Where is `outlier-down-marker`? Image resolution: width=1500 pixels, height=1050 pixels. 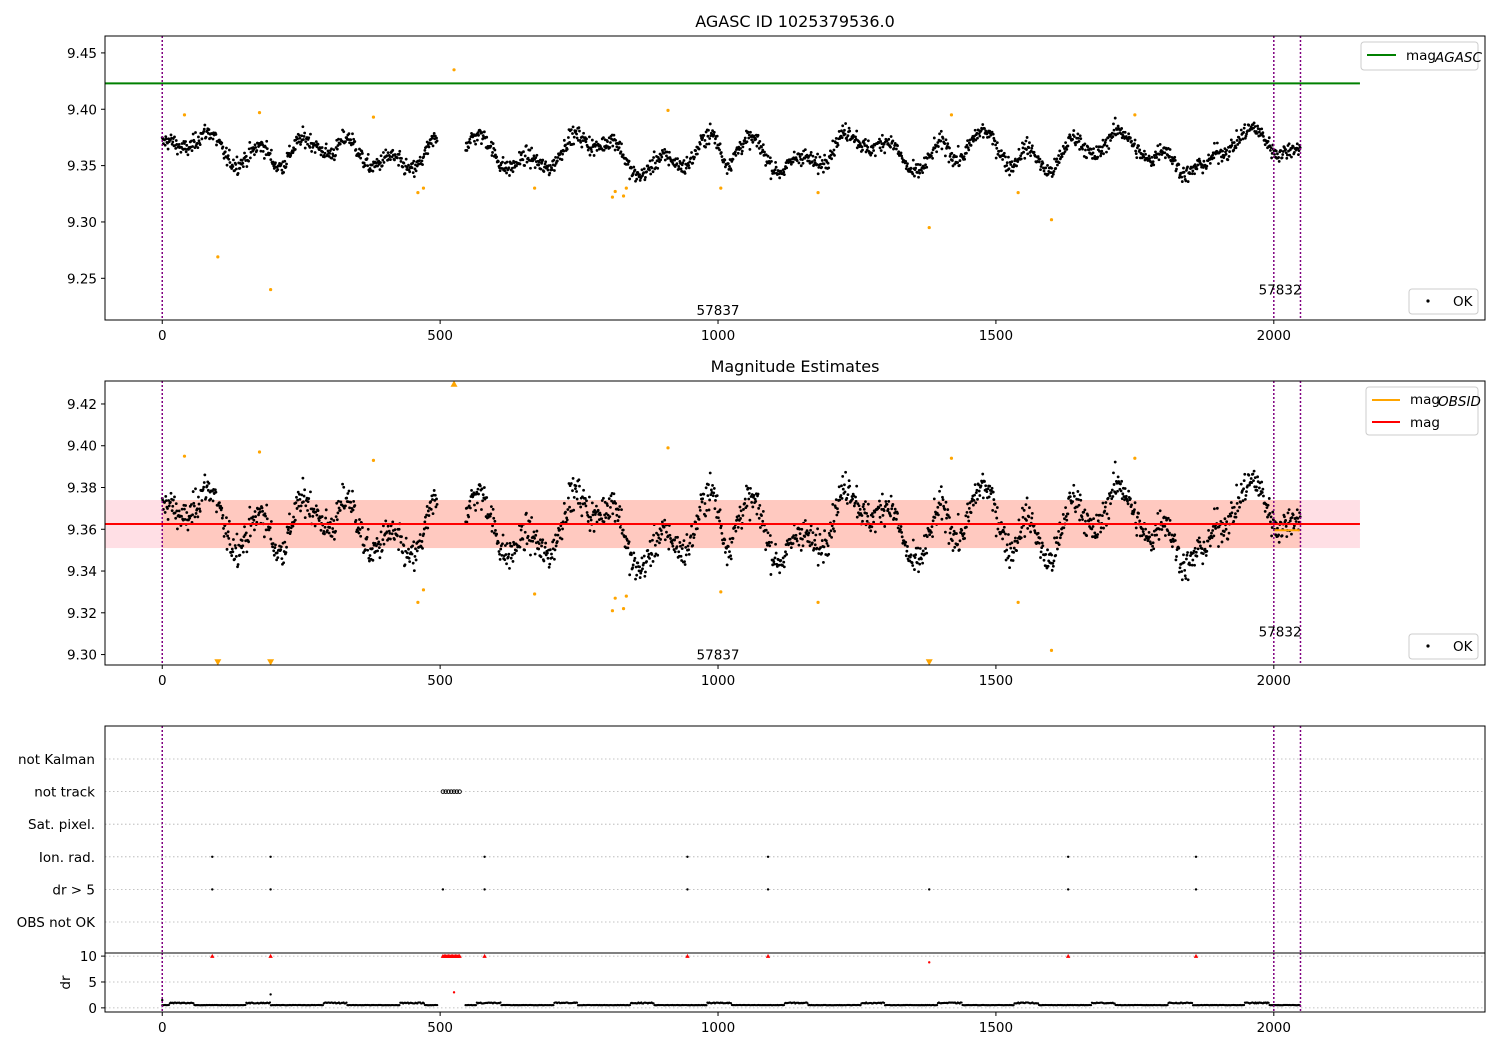
outlier-down-marker is located at coordinates (271, 662).